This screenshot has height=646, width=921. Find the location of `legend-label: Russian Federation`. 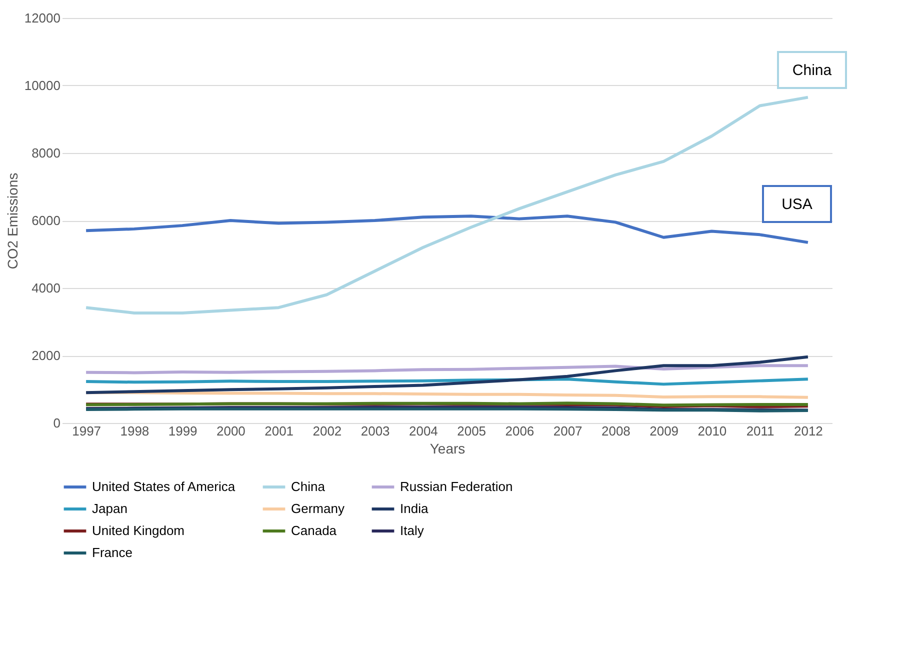

legend-label: Russian Federation is located at coordinates (456, 486).